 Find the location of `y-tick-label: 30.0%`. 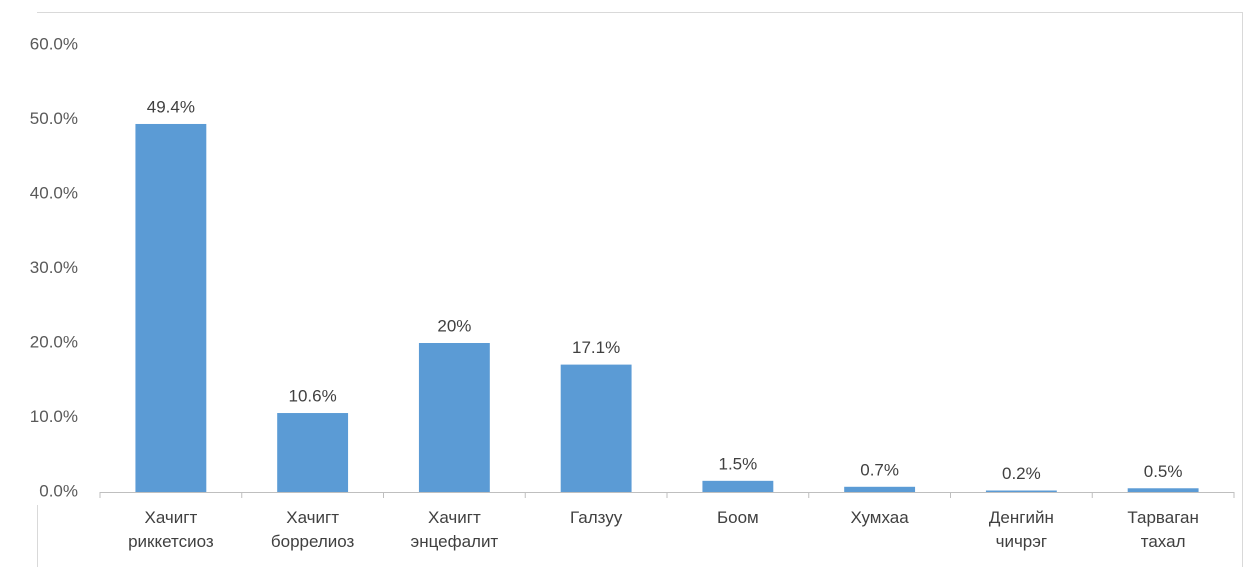

y-tick-label: 30.0% is located at coordinates (54, 267).